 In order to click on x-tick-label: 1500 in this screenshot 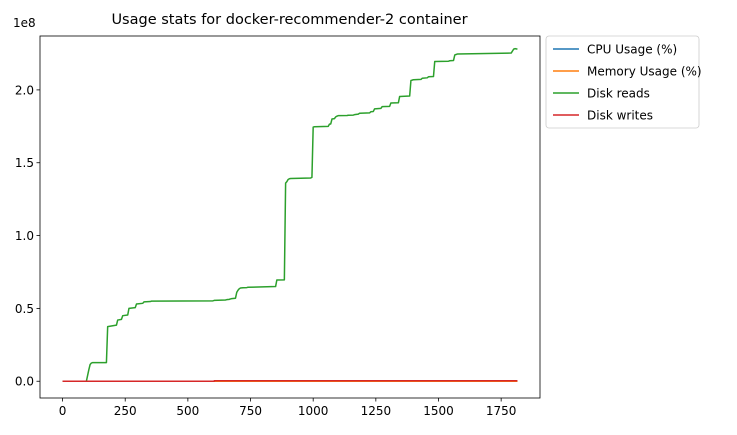, I will do `click(438, 411)`.